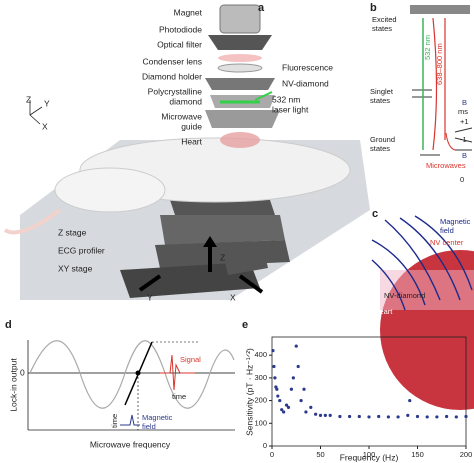 The width and height of the screenshot is (474, 463). Describe the element at coordinates (446, 165) in the screenshot. I see `label: Microwaves` at that location.